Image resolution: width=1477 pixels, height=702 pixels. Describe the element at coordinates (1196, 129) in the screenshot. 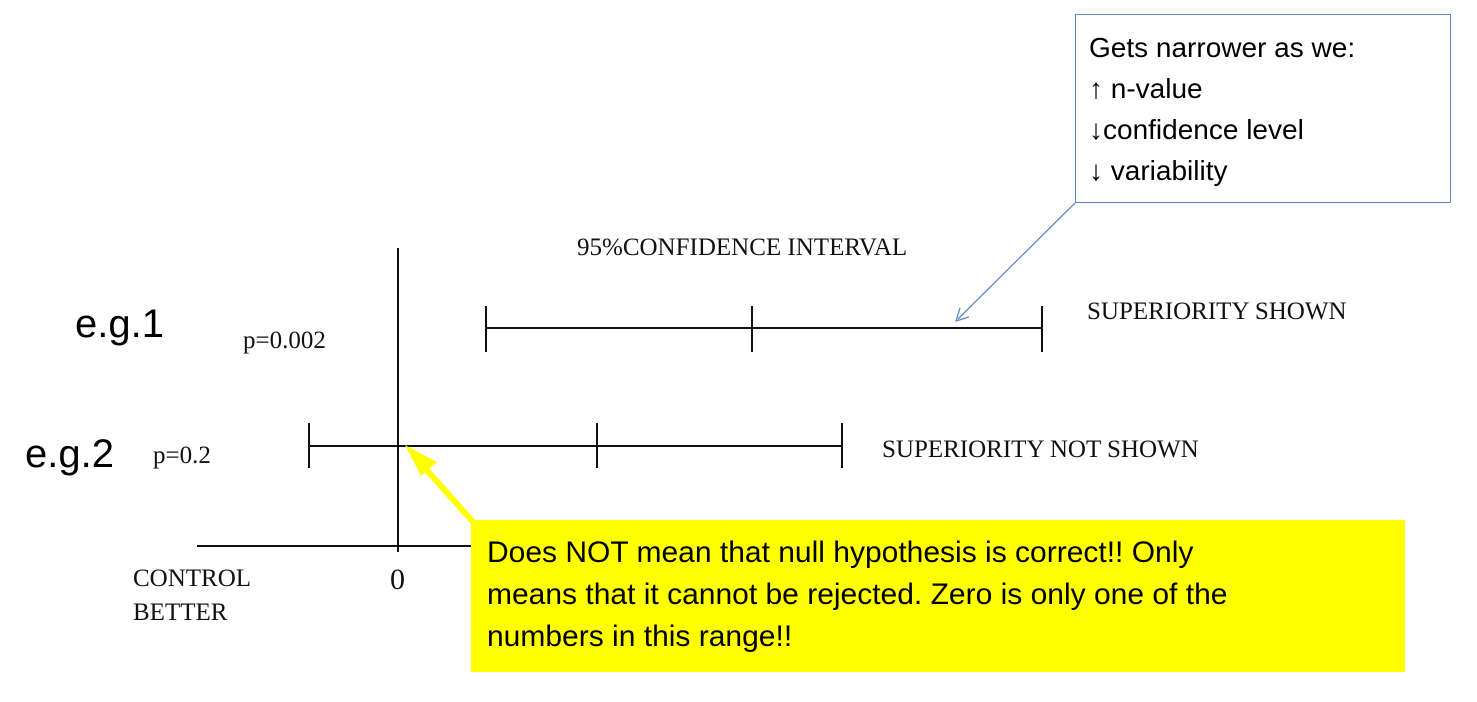

I see `callout-item-confidence-level: ↓confidence level` at that location.